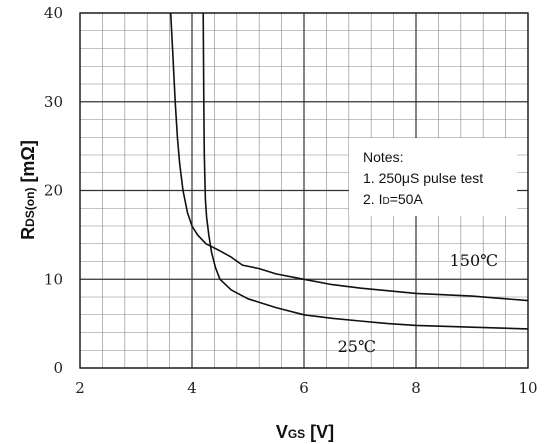 Image resolution: width=549 pixels, height=444 pixels. Describe the element at coordinates (385, 201) in the screenshot. I see `notes-line-2-sub: D` at that location.